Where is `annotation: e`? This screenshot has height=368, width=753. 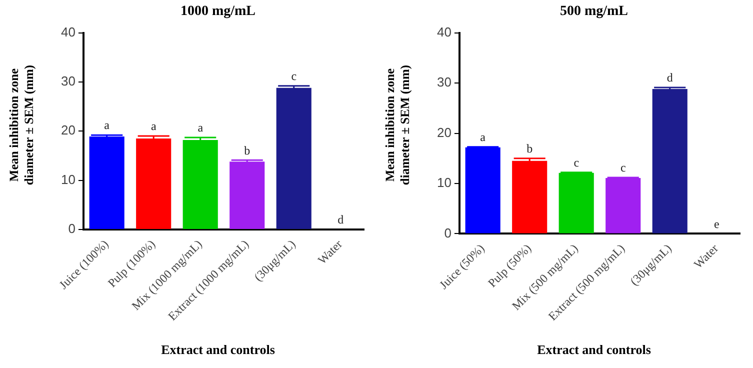 annotation: e is located at coordinates (717, 223).